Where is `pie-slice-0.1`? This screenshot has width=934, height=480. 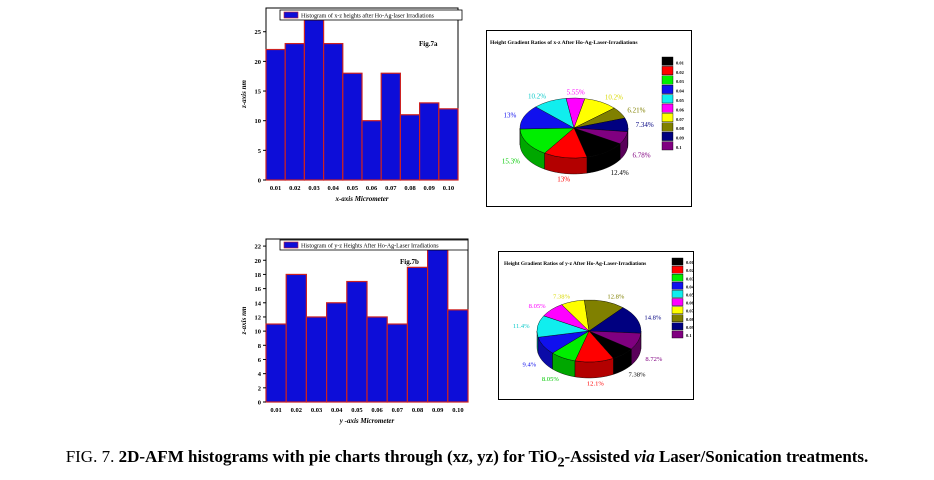 pie-slice-0.1 is located at coordinates (615, 340).